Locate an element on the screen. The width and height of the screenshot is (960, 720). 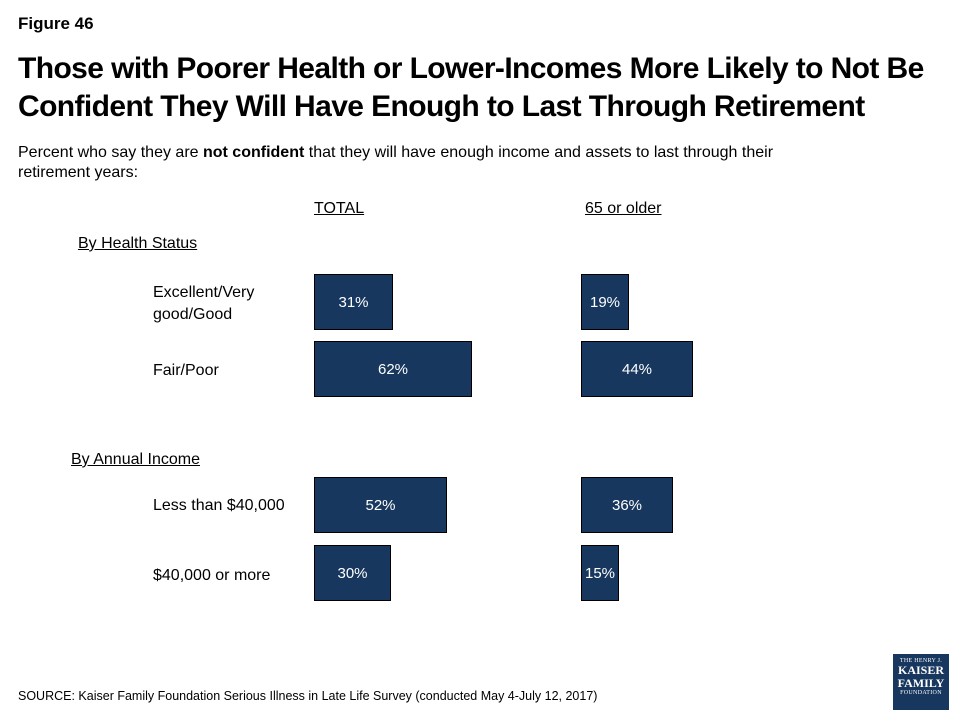
logo-line: FAMILY is located at coordinates (921, 683).